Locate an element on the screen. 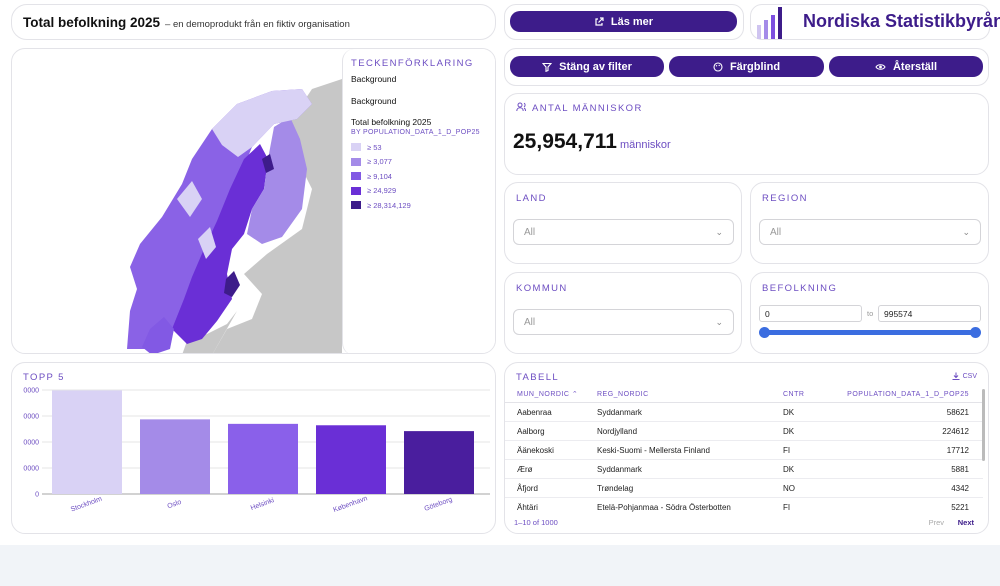 Image resolution: width=1000 pixels, height=586 pixels. colorblind-button: Färgblind is located at coordinates (746, 66).